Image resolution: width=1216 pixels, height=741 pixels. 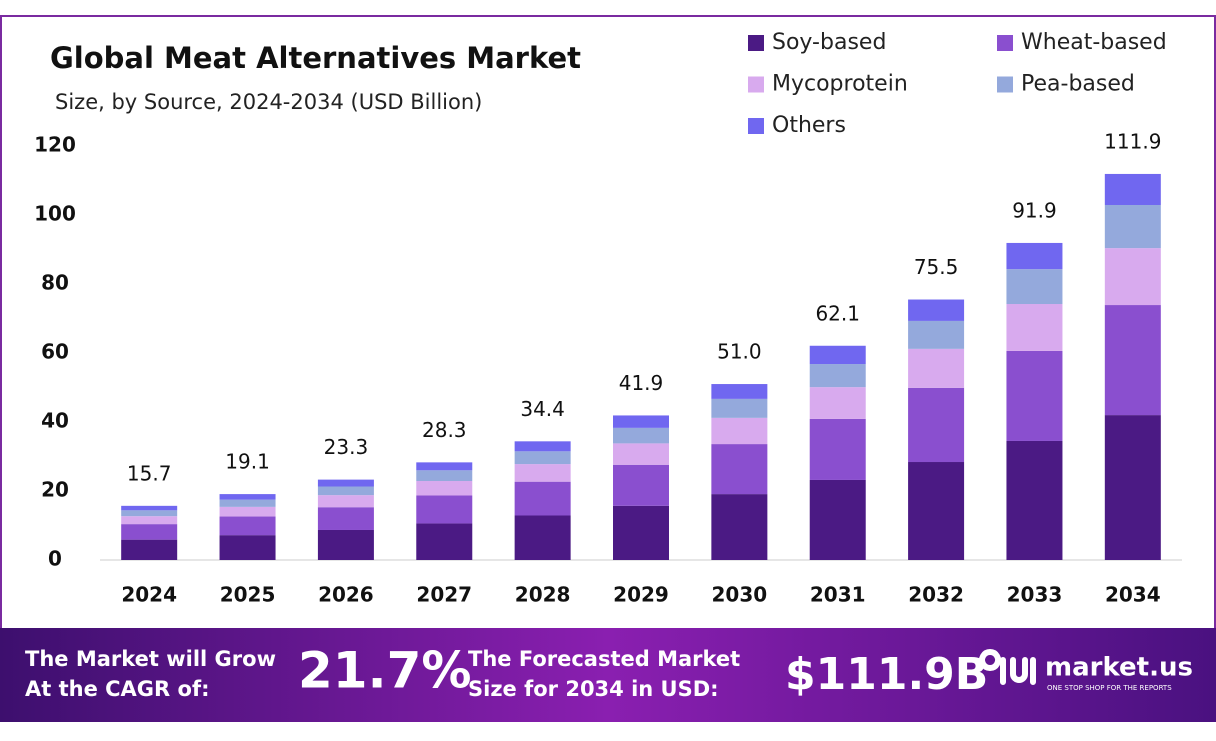 What do you see at coordinates (740, 595) in the screenshot?
I see `x-tick-label: 2030` at bounding box center [740, 595].